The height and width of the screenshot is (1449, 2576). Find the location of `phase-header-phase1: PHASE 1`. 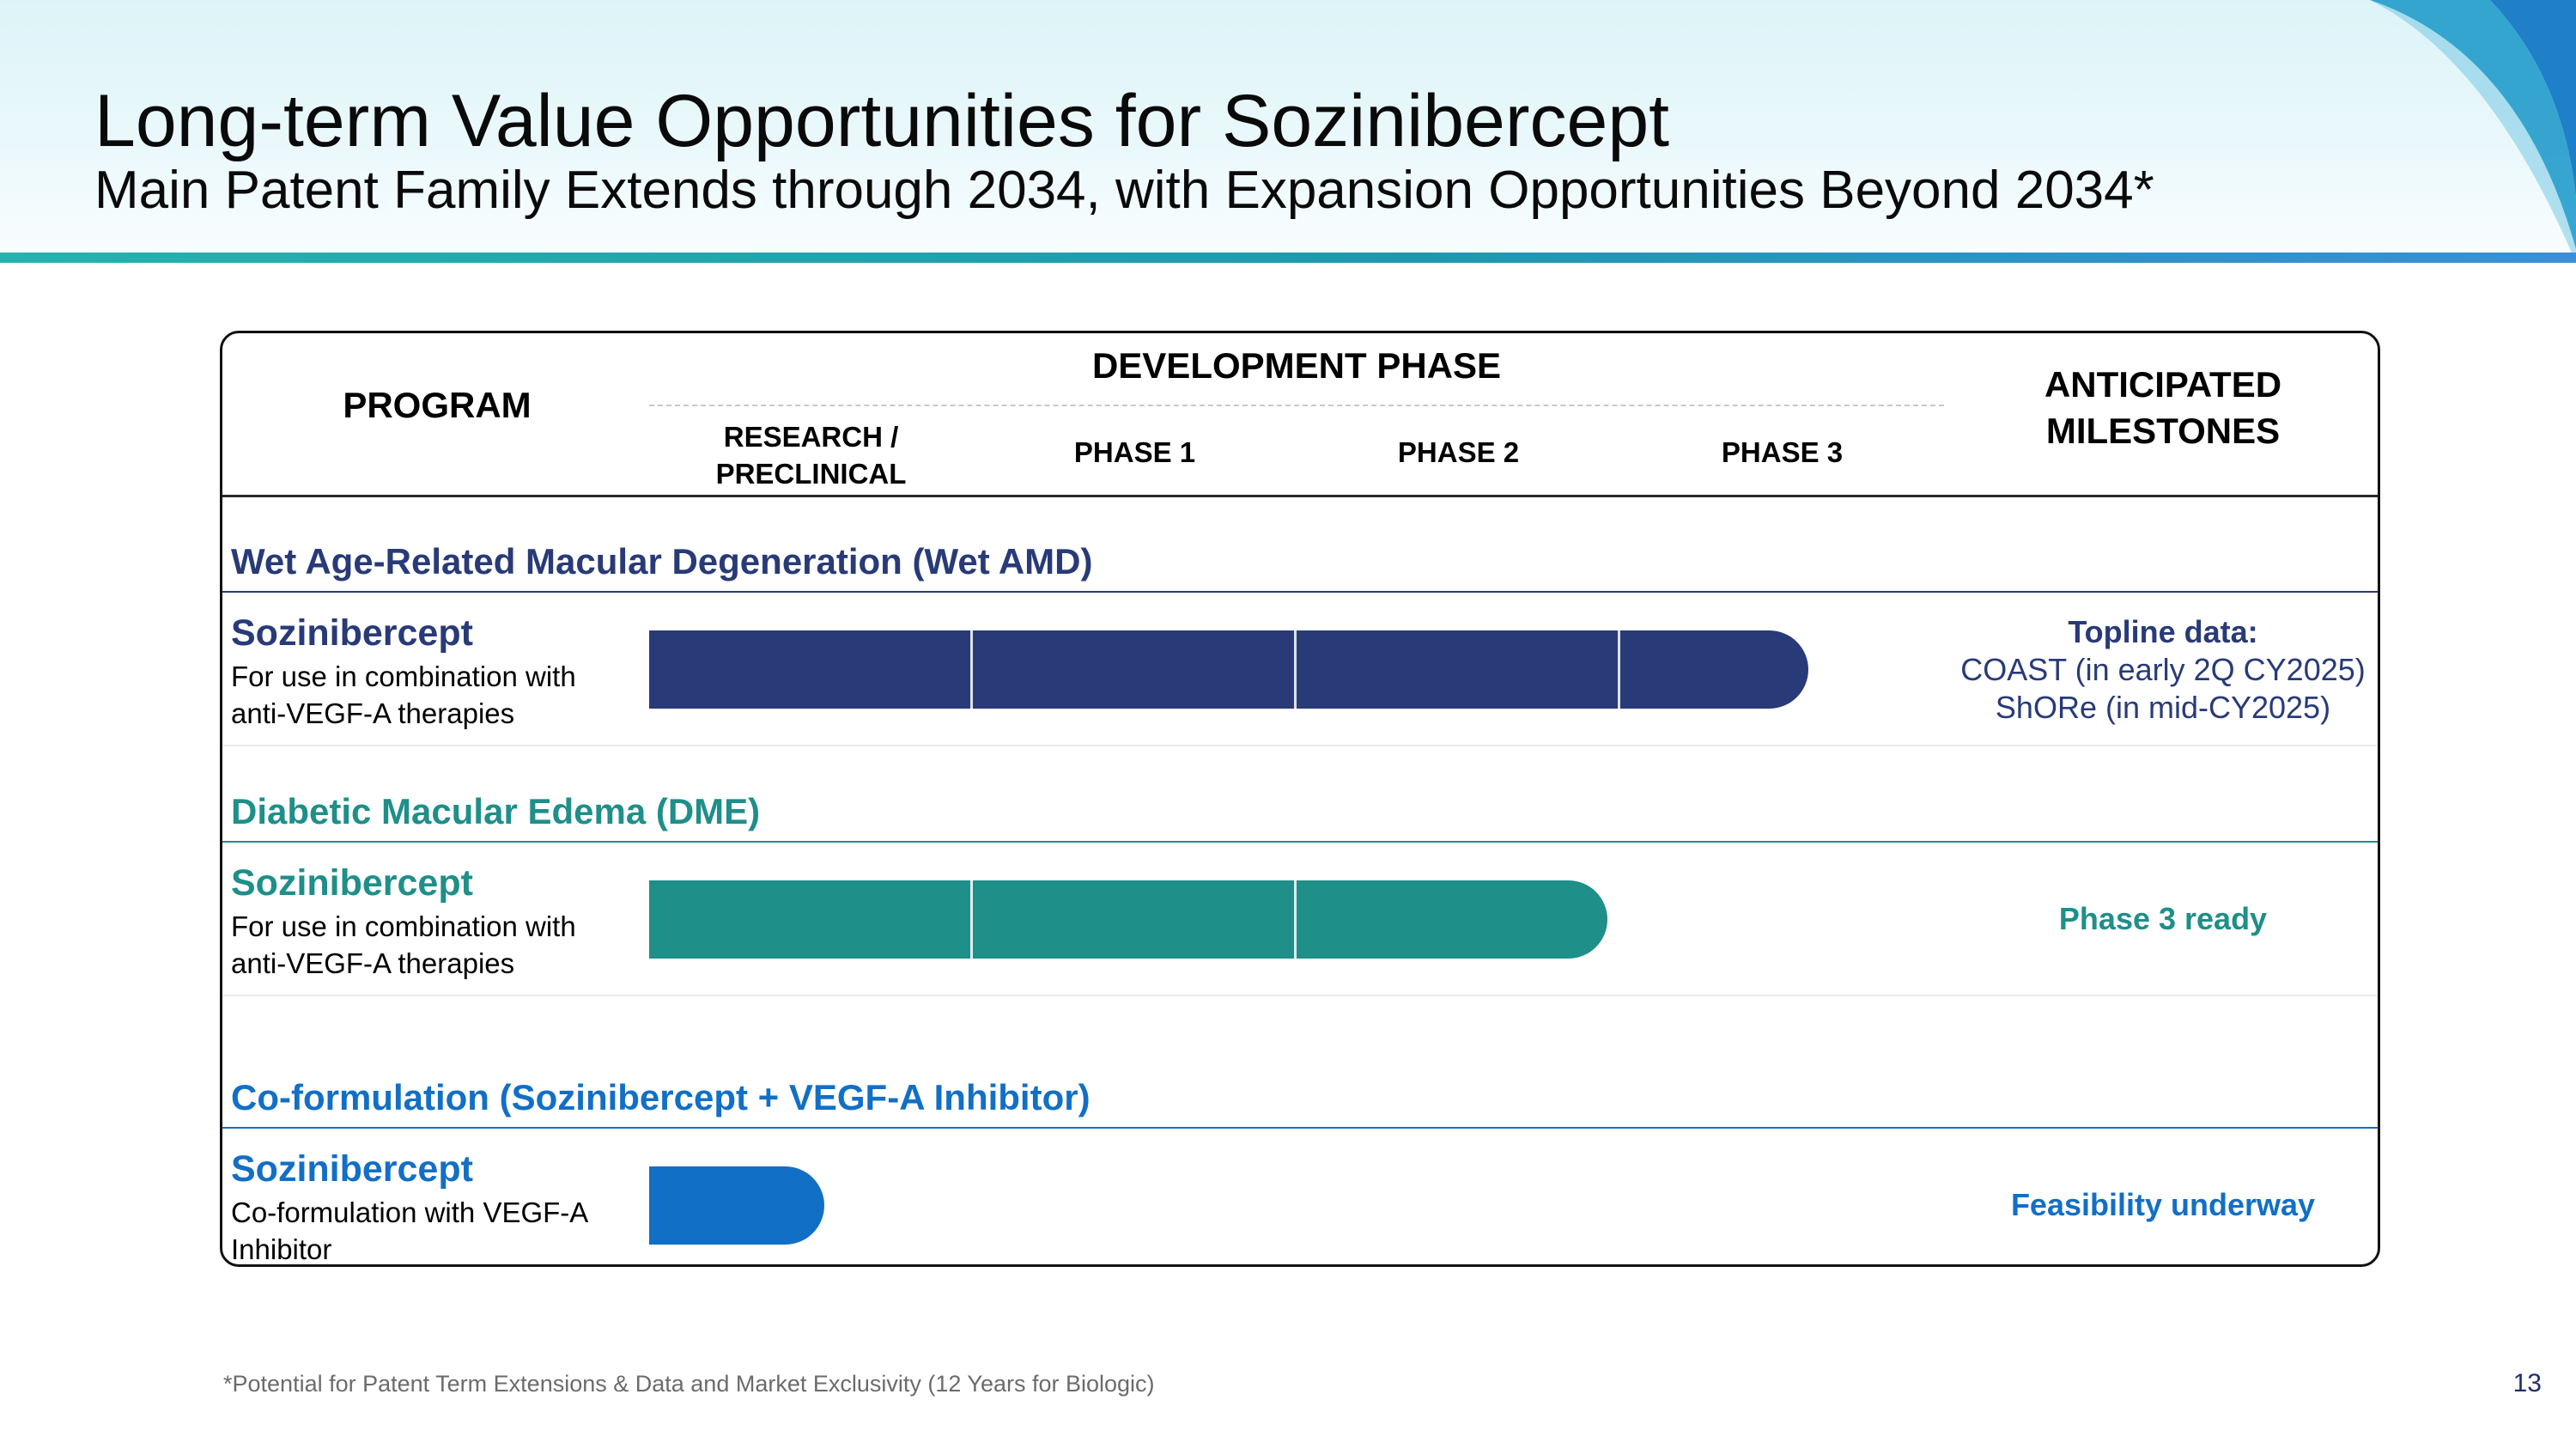

phase-header-phase1: PHASE 1 is located at coordinates (1134, 452).